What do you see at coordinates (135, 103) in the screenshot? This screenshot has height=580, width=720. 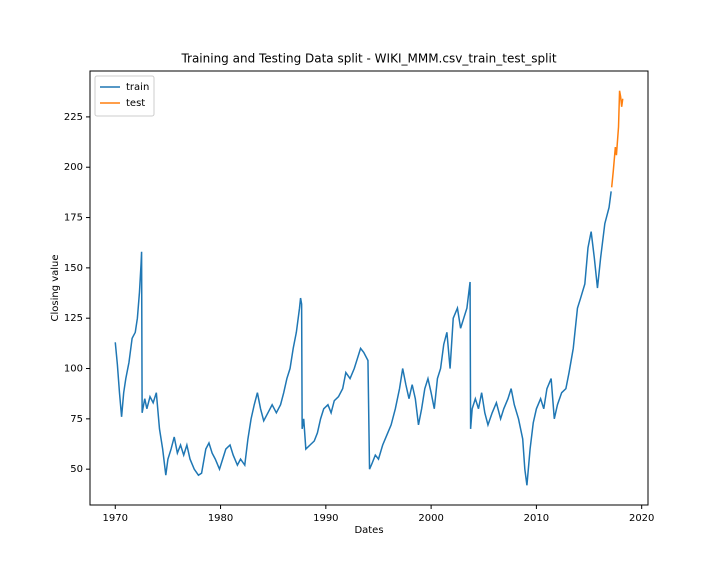 I see `legend-label: test` at bounding box center [135, 103].